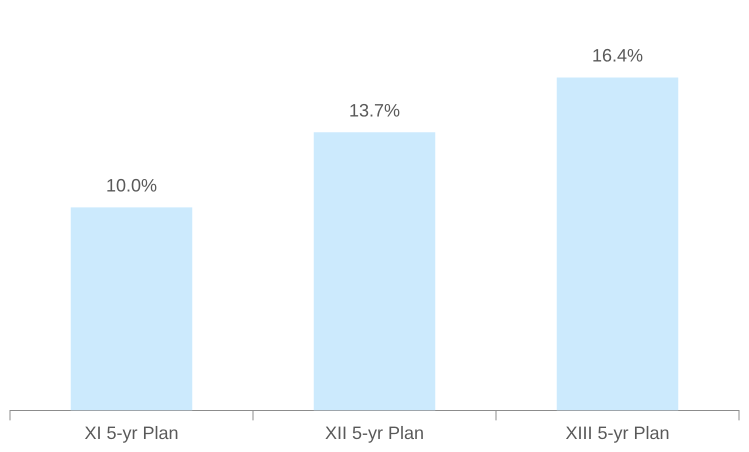 The image size is (749, 452). Describe the element at coordinates (132, 185) in the screenshot. I see `data-label: 10.0%` at that location.